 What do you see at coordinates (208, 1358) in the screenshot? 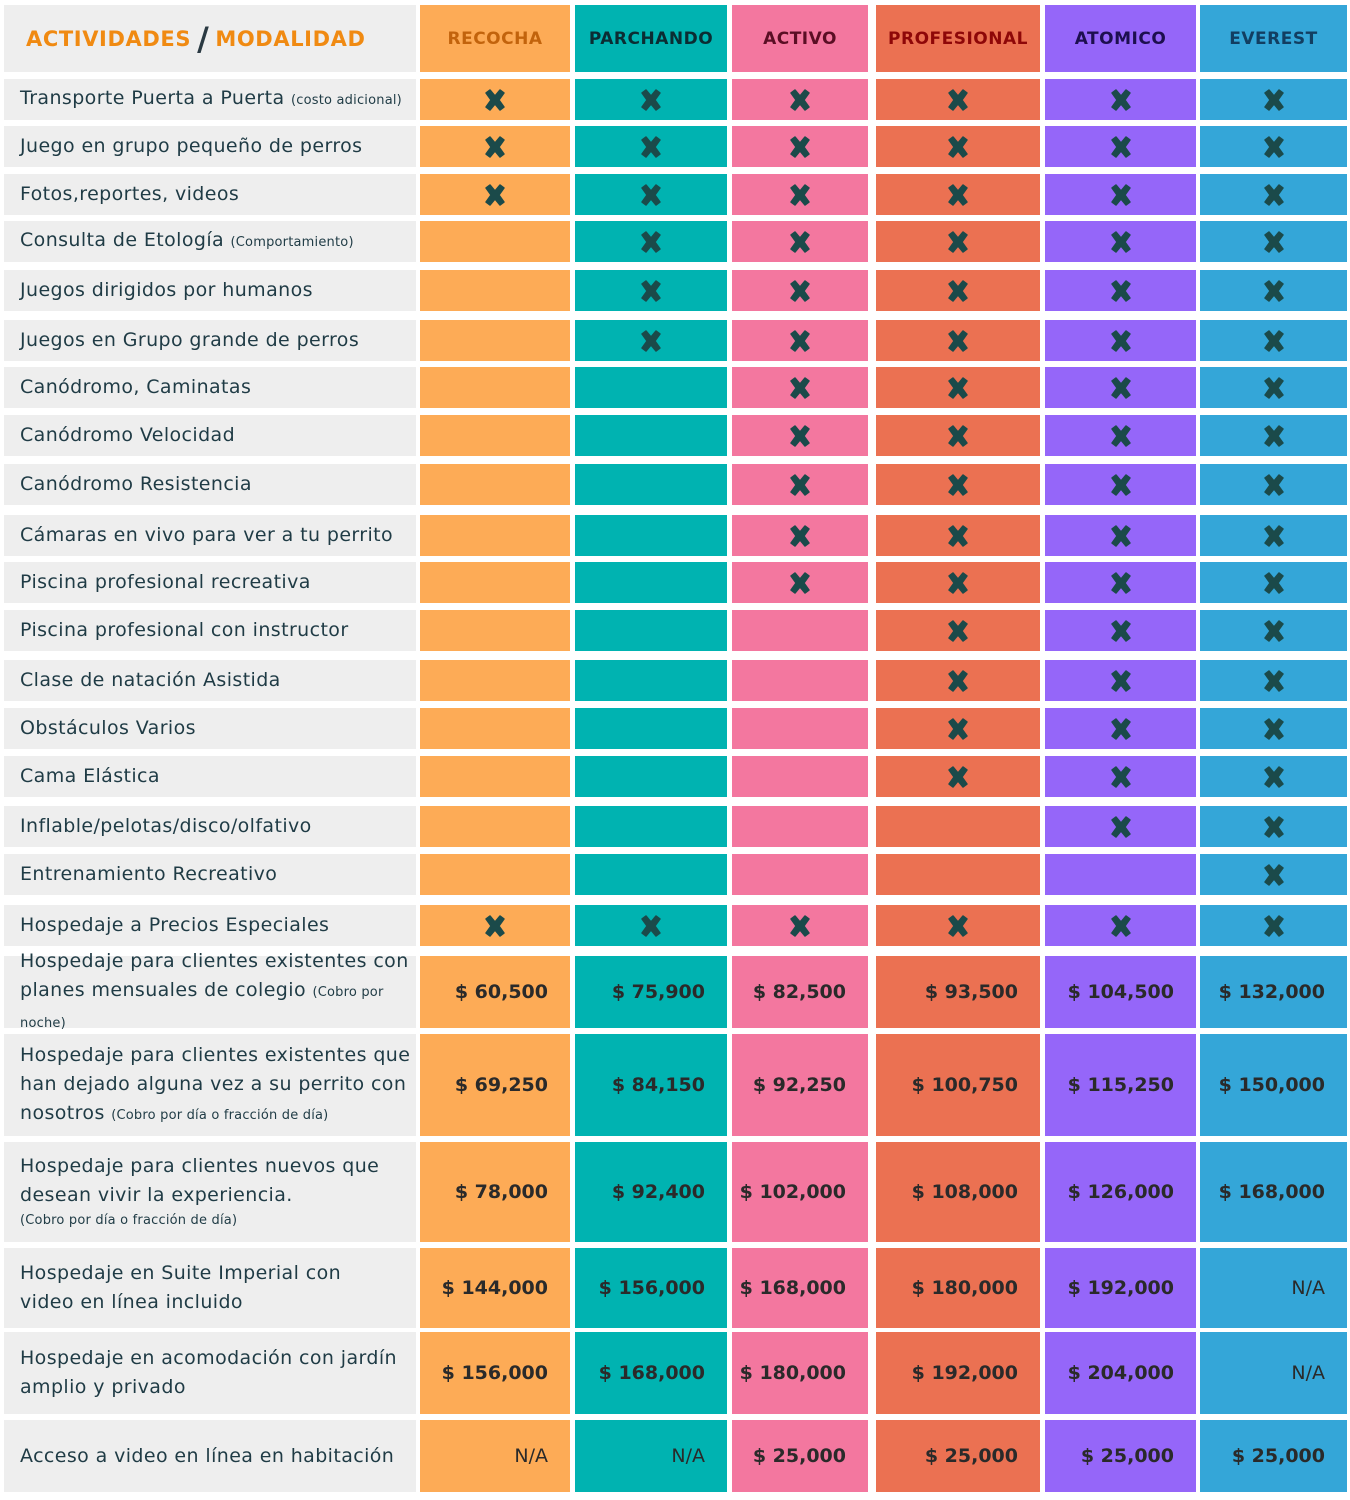
I see `pricing-line: Hospedaje en acomodación con jardín` at bounding box center [208, 1358].